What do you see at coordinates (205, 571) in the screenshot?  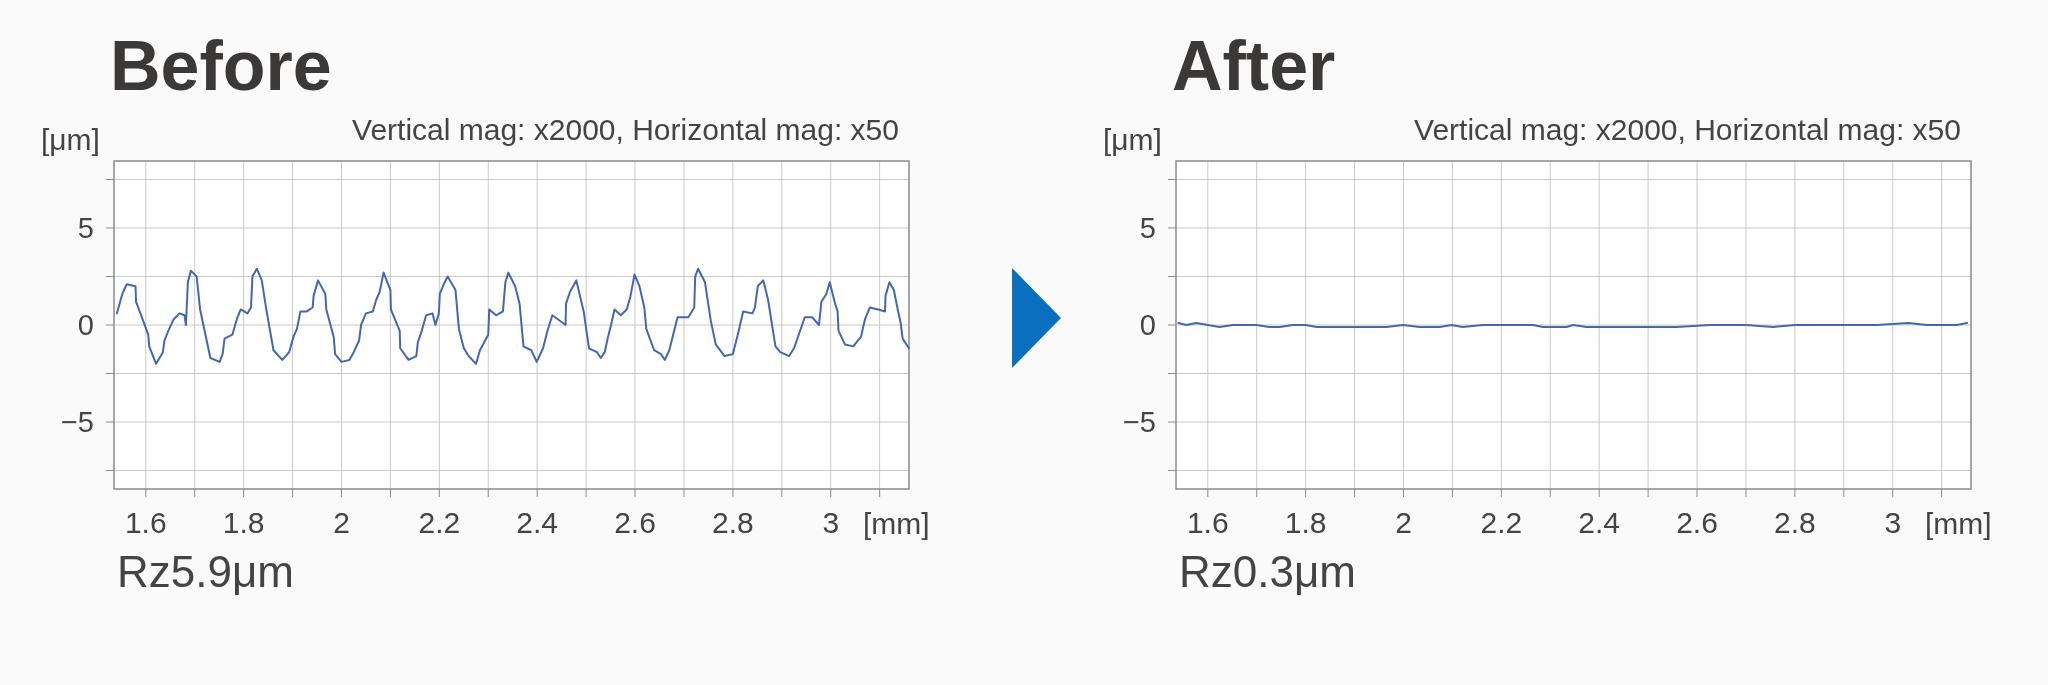 I see `text: Rz5.9μm` at bounding box center [205, 571].